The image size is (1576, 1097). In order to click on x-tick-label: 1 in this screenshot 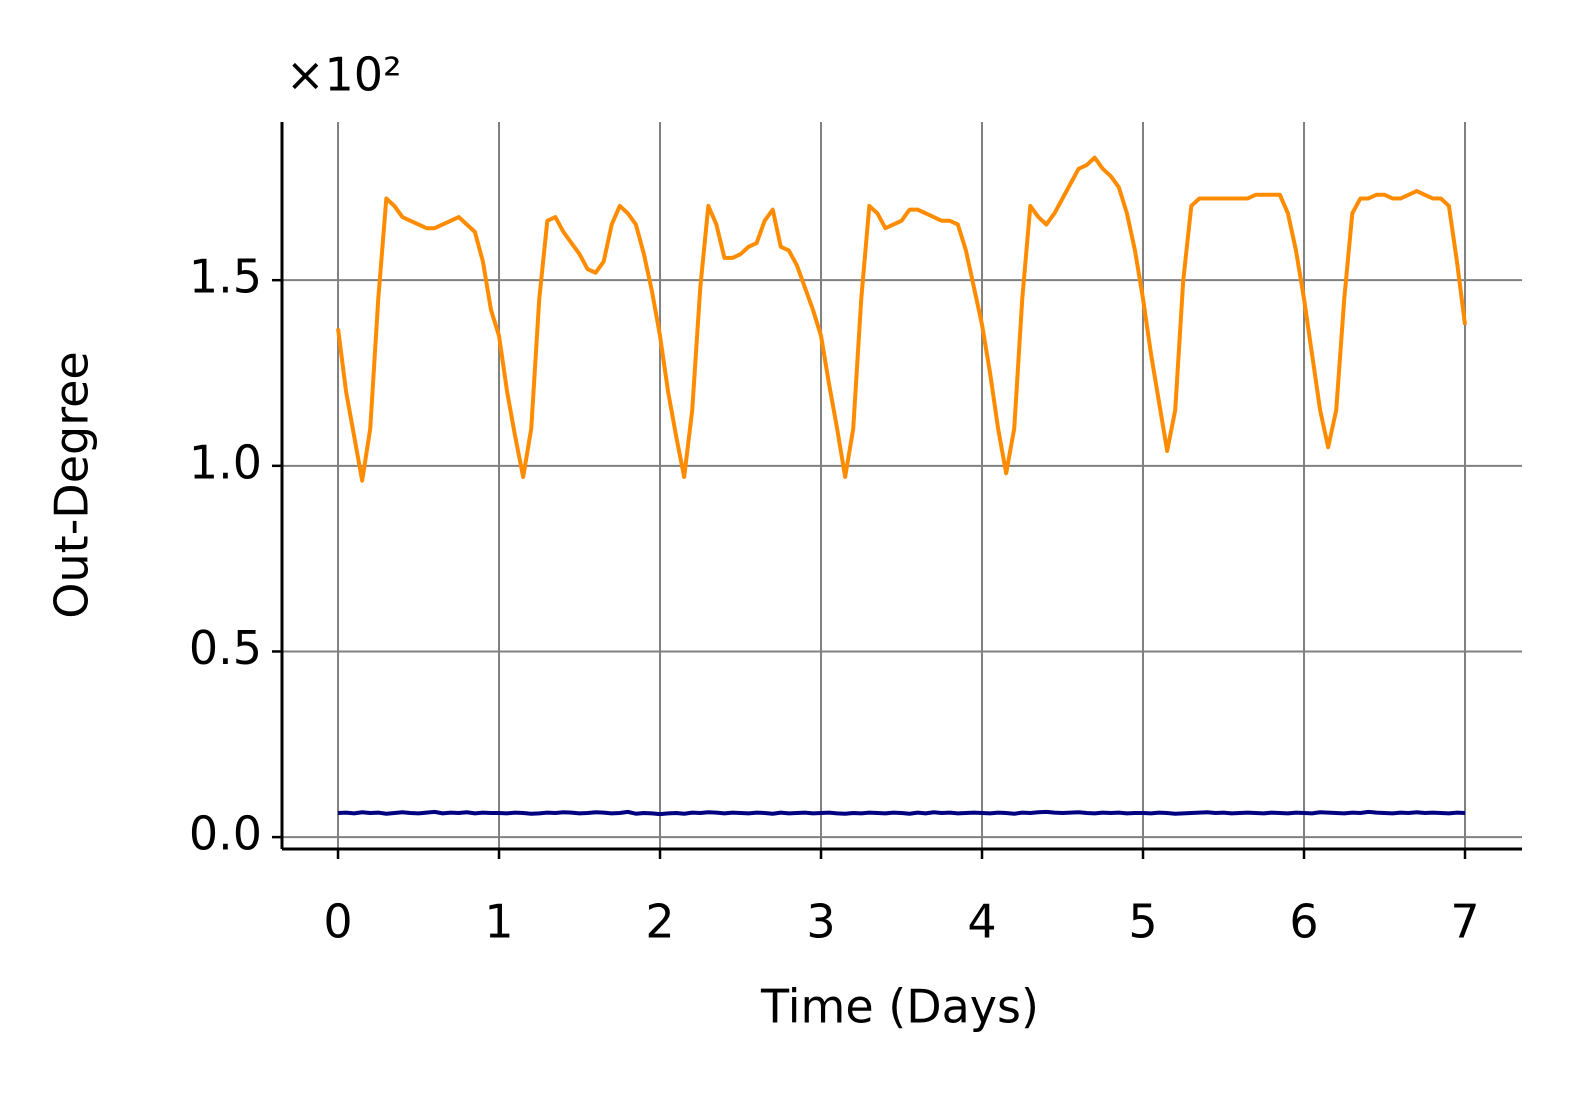, I will do `click(498, 922)`.